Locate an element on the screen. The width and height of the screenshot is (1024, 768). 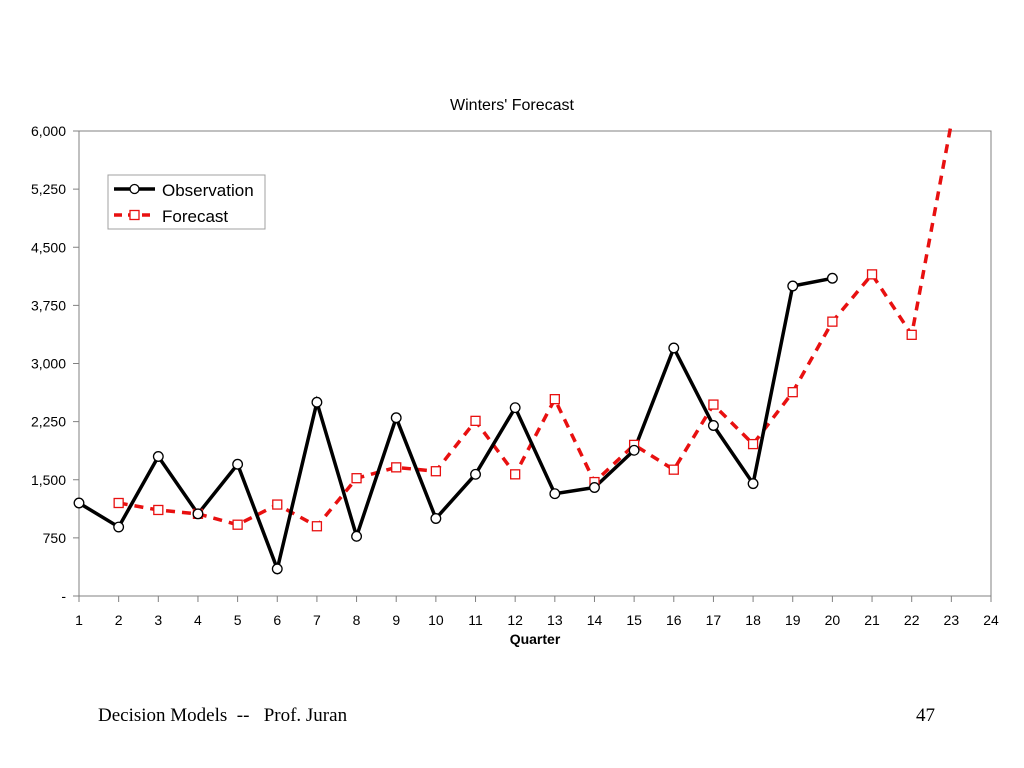
x-tick-label: 14 is located at coordinates (595, 620).